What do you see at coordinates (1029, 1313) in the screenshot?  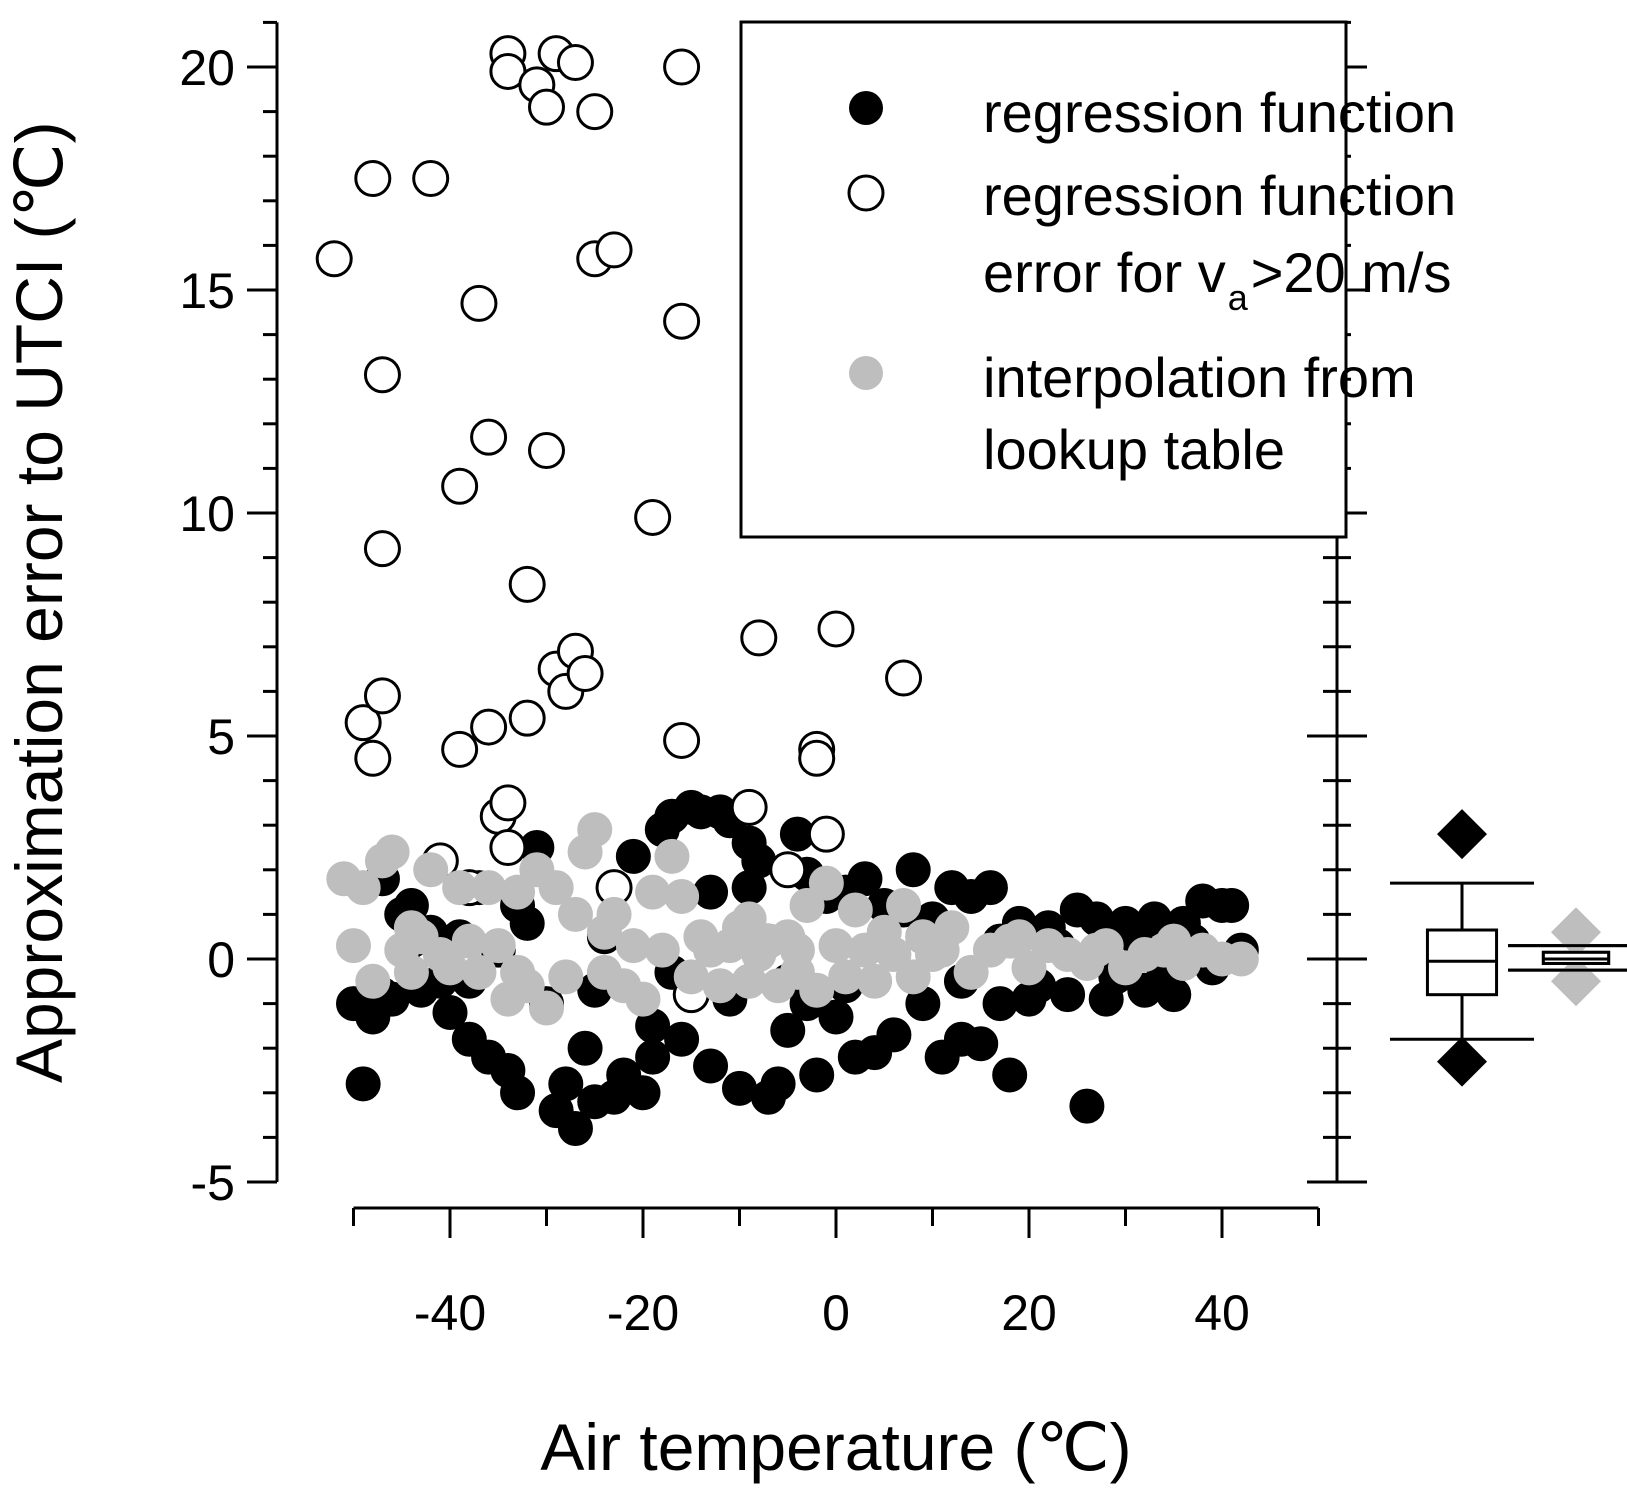 I see `x-tick-label: 20` at bounding box center [1029, 1313].